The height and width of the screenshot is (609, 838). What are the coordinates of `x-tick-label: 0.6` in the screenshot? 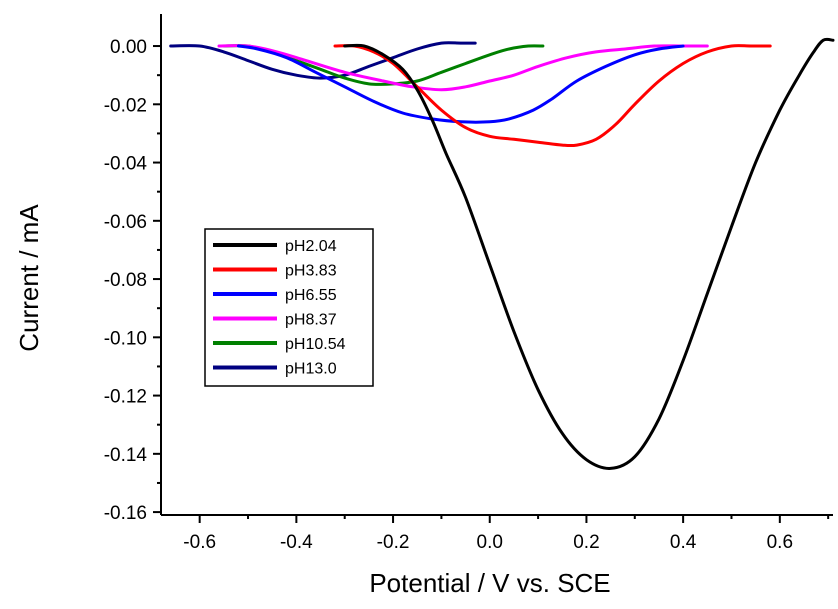 It's located at (780, 542).